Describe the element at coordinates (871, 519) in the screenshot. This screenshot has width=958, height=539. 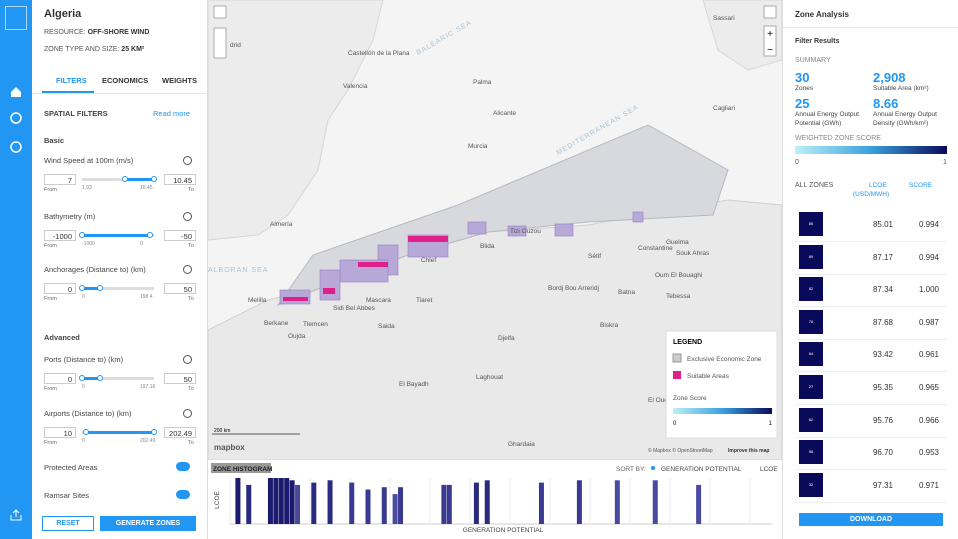
I see `download-button: DOWNLOAD` at that location.